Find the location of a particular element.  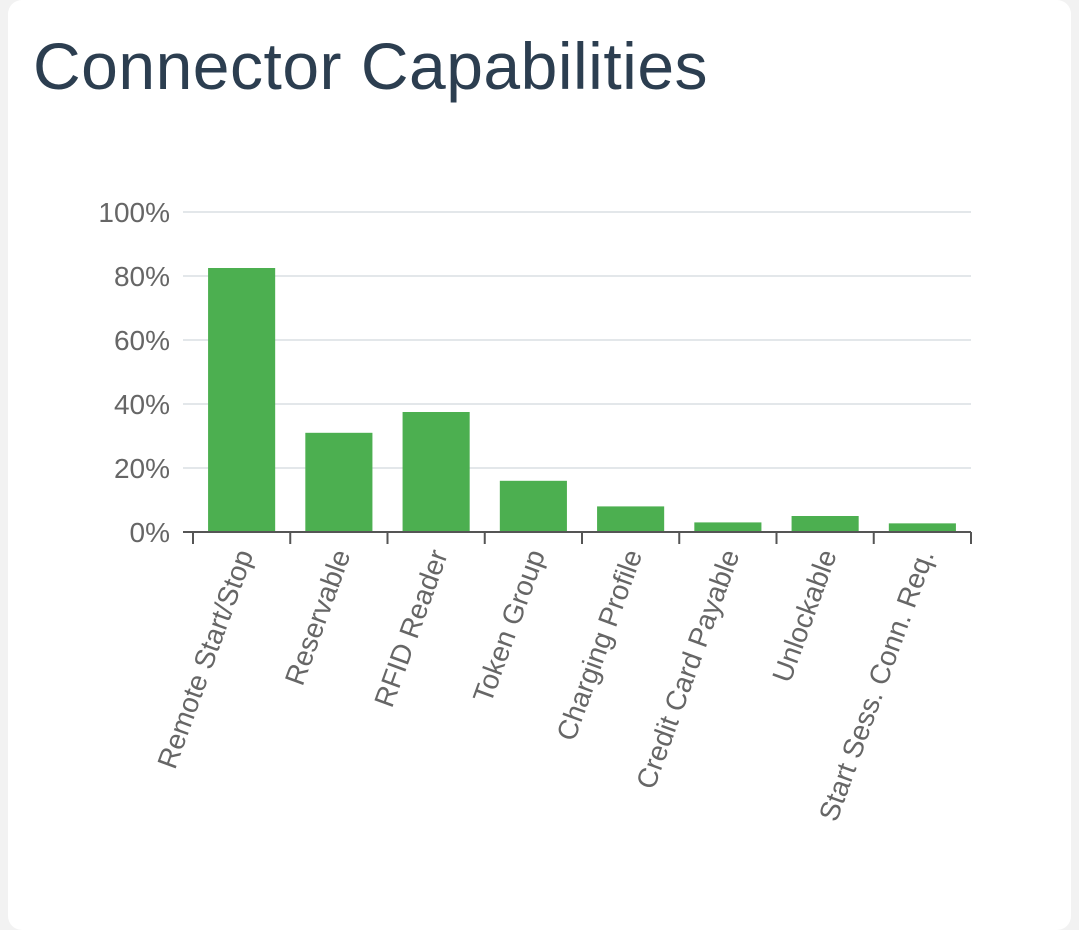

x-tick-label: Remote Start/Stop is located at coordinates (205, 658).